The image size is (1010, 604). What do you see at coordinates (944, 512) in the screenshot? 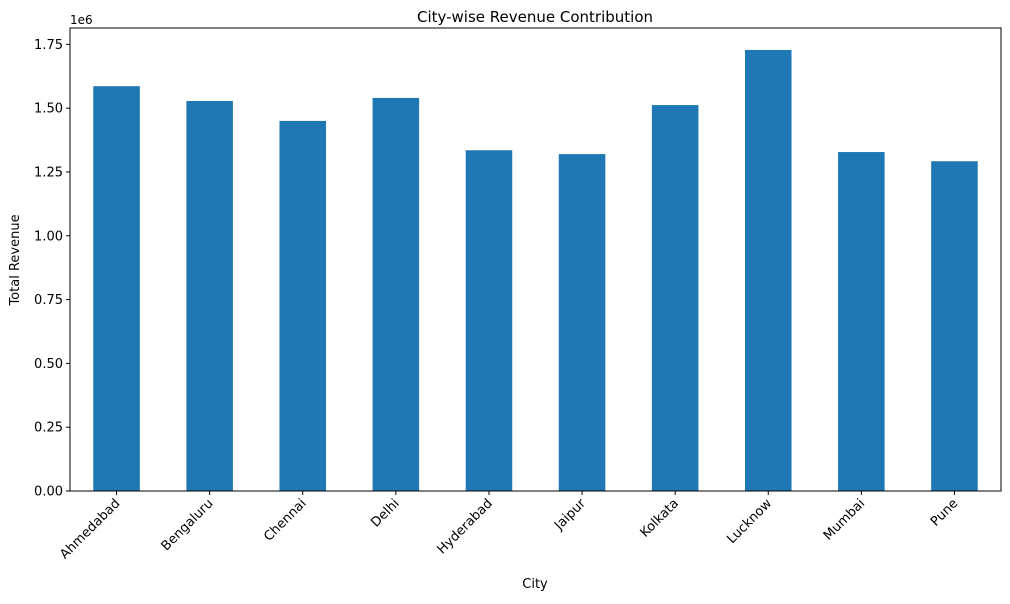
I see `x-tick-label: Pune` at bounding box center [944, 512].